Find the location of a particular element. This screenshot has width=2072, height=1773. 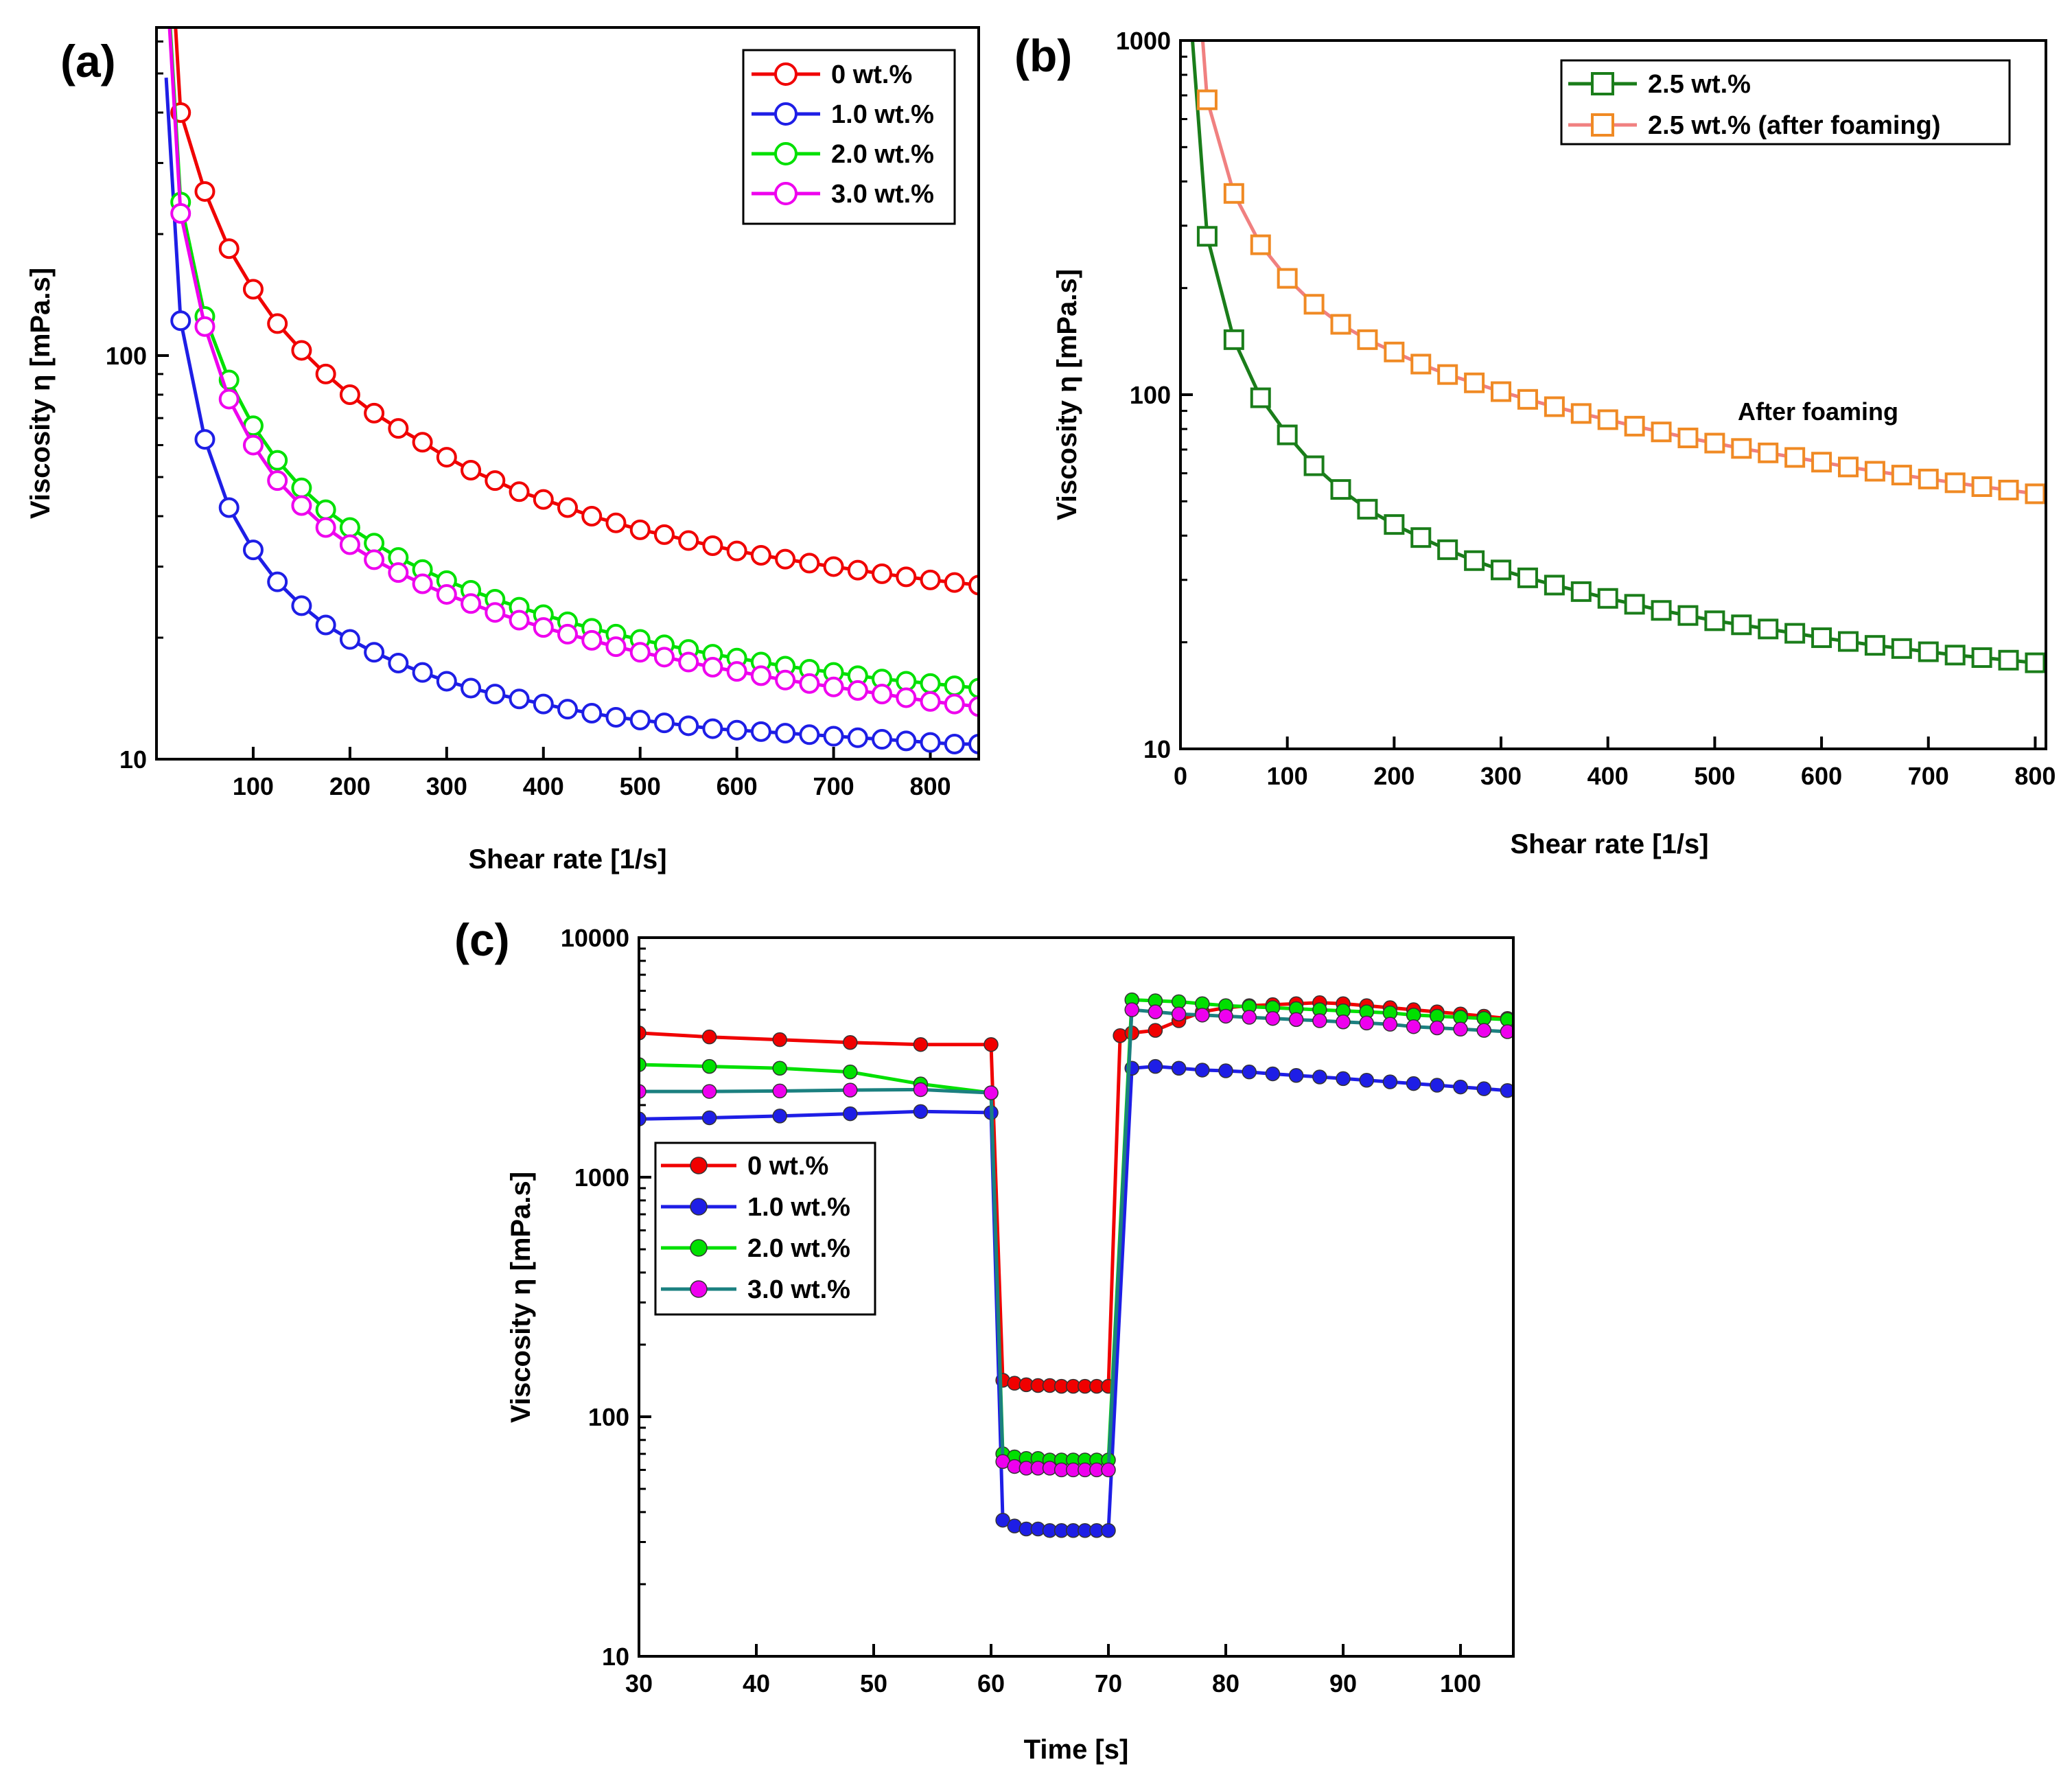

panel-a-x-tick-label: 100 is located at coordinates (253, 786).